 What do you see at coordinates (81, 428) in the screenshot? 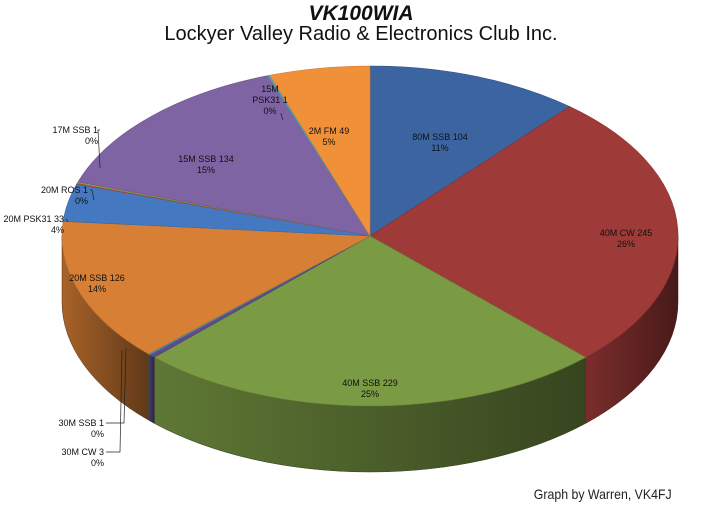
I see `slice-label-30m-ssb-1: 30M SSB 1 0%` at bounding box center [81, 428].